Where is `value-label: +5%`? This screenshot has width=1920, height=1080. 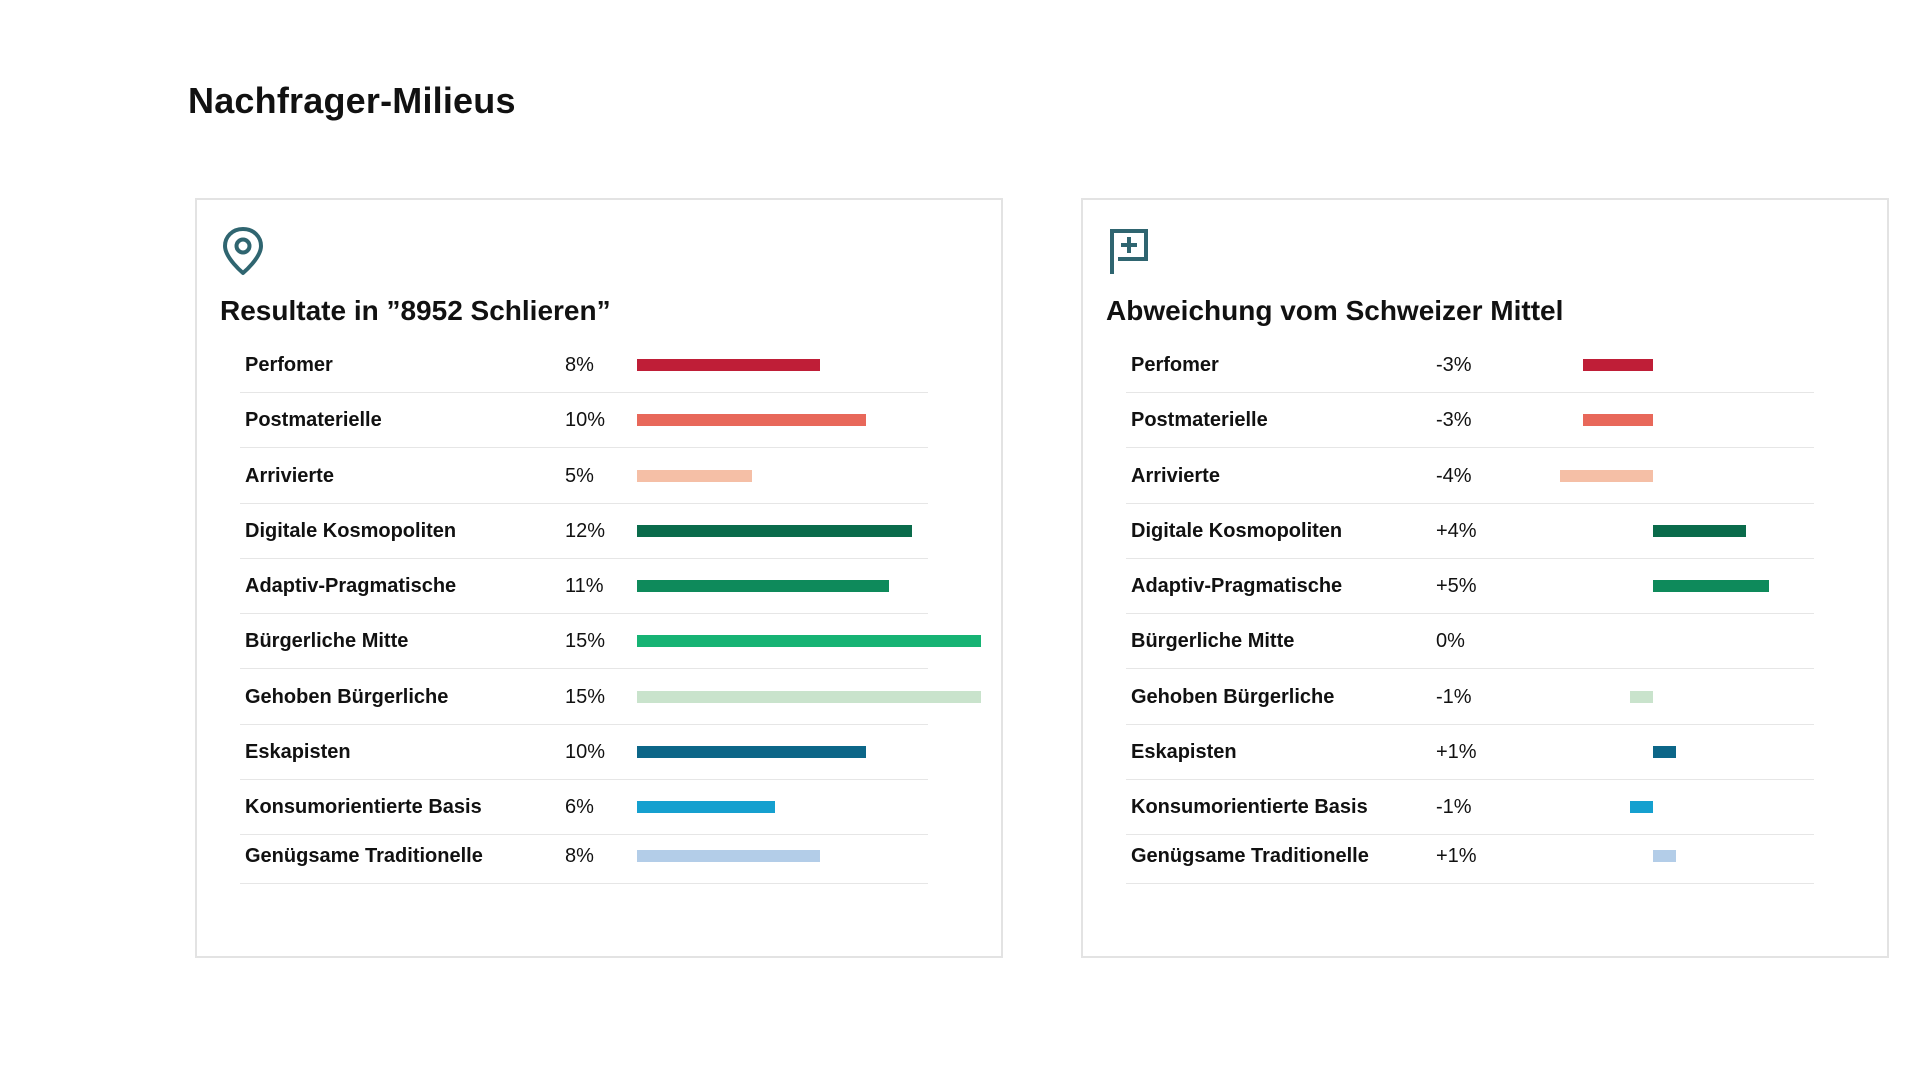 value-label: +5% is located at coordinates (1456, 586).